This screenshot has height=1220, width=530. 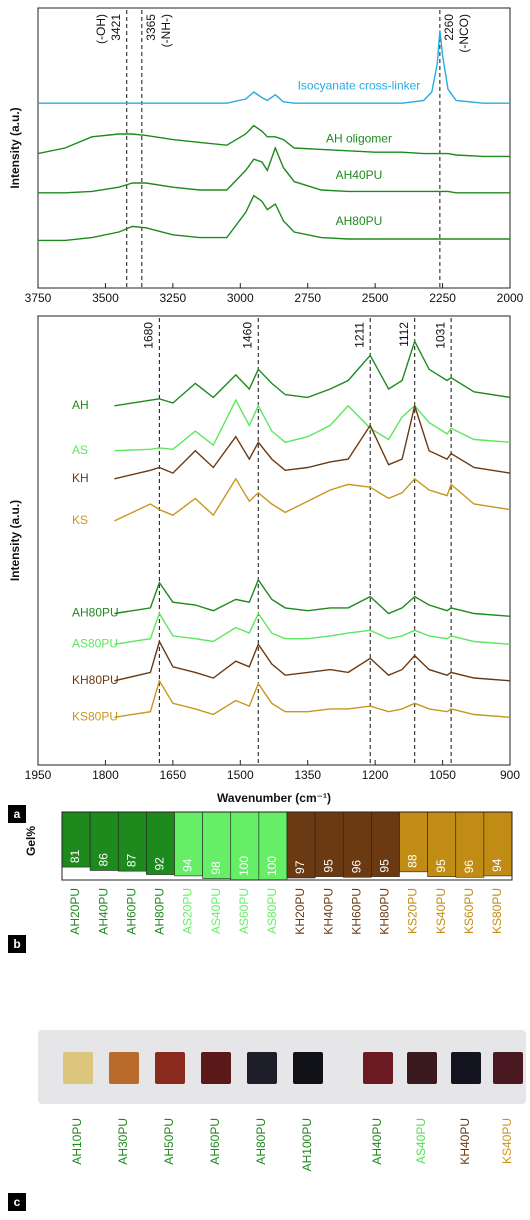 I want to click on sample-label: AH40PU, so click(x=377, y=1141).